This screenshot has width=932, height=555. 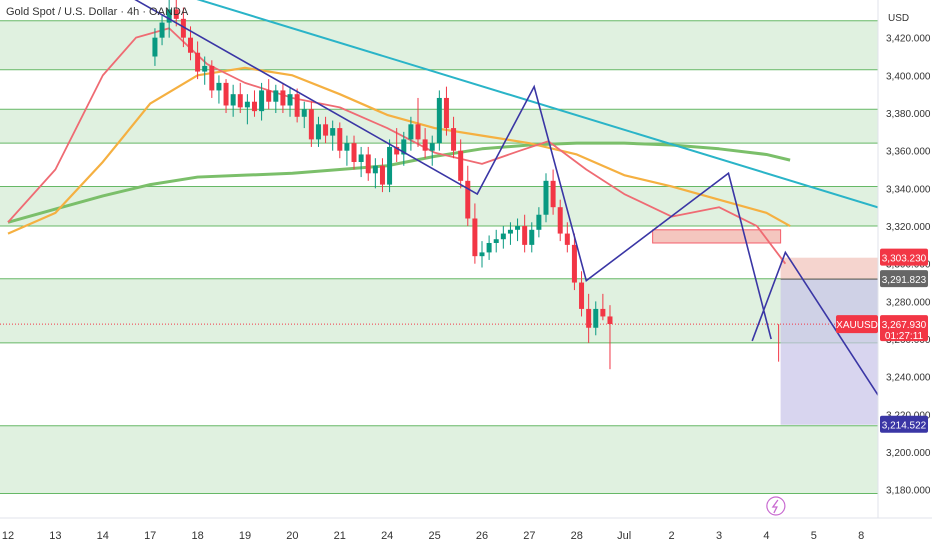 What do you see at coordinates (908, 453) in the screenshot?
I see `y-tick-label: 3,200.000` at bounding box center [908, 453].